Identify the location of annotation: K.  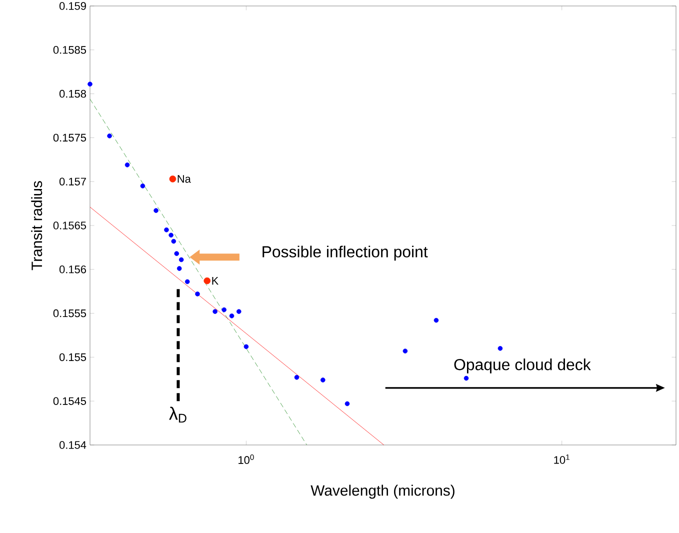
(215, 281).